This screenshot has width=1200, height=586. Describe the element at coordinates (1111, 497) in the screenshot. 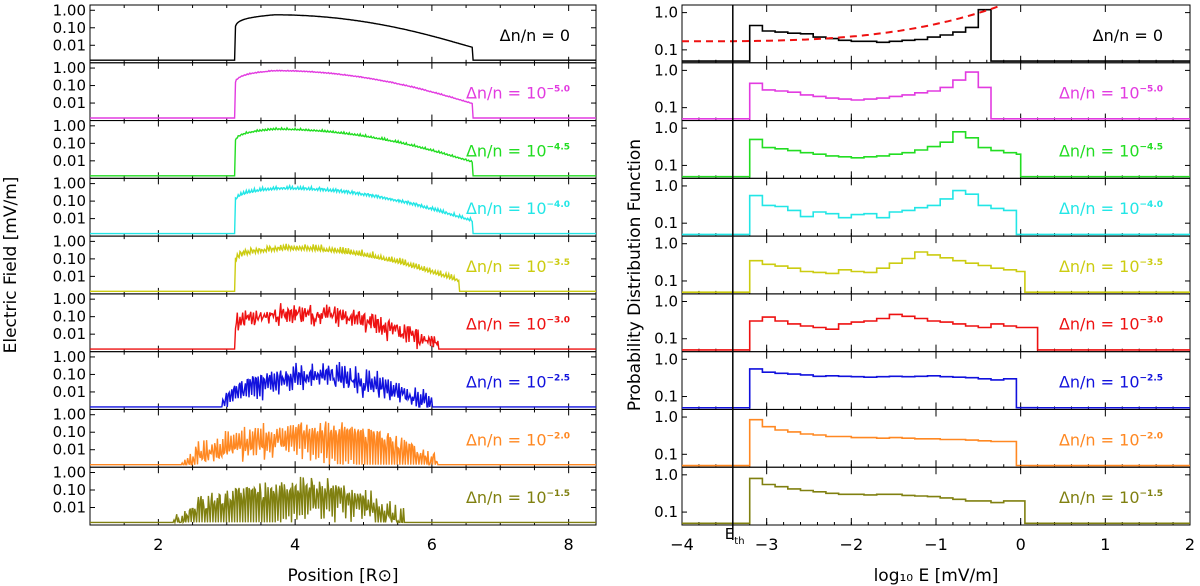

I see `panel-label: Δn/n = 10−1.5` at that location.